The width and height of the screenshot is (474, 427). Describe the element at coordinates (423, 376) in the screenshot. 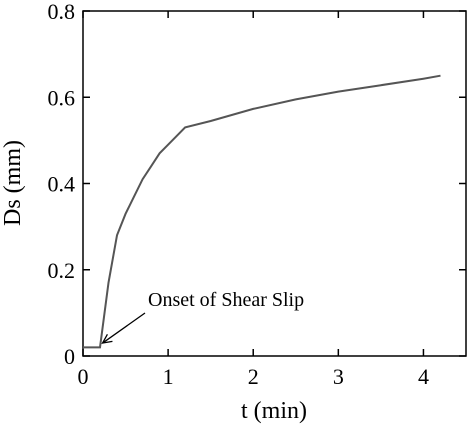

I see `x-tick-label: 4` at that location.